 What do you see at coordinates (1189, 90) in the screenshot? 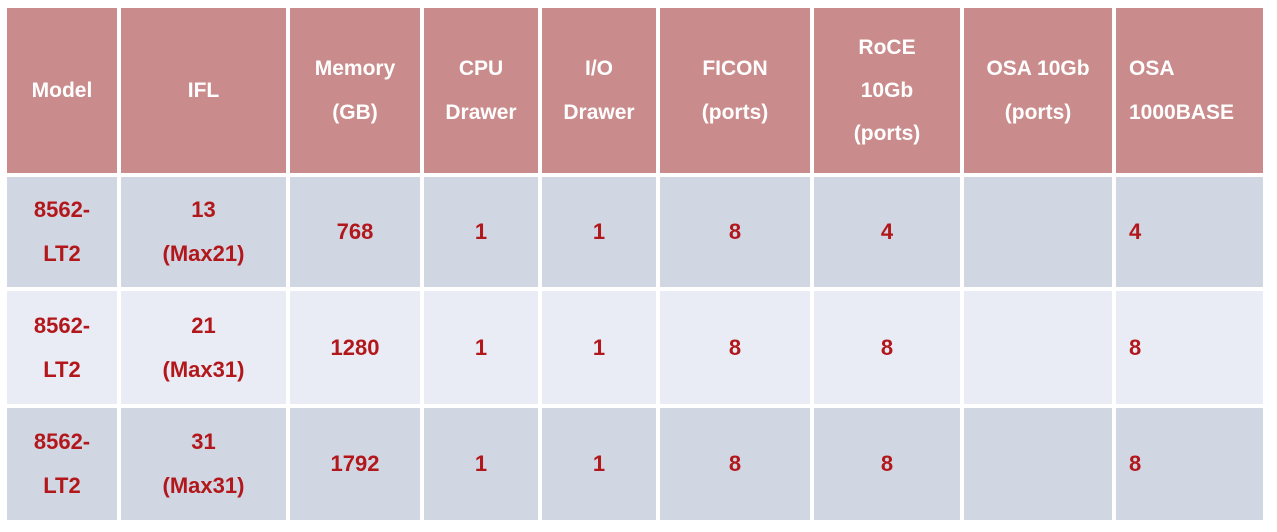
I see `header-cell-osa-1000base: OSA 1000BASE` at bounding box center [1189, 90].